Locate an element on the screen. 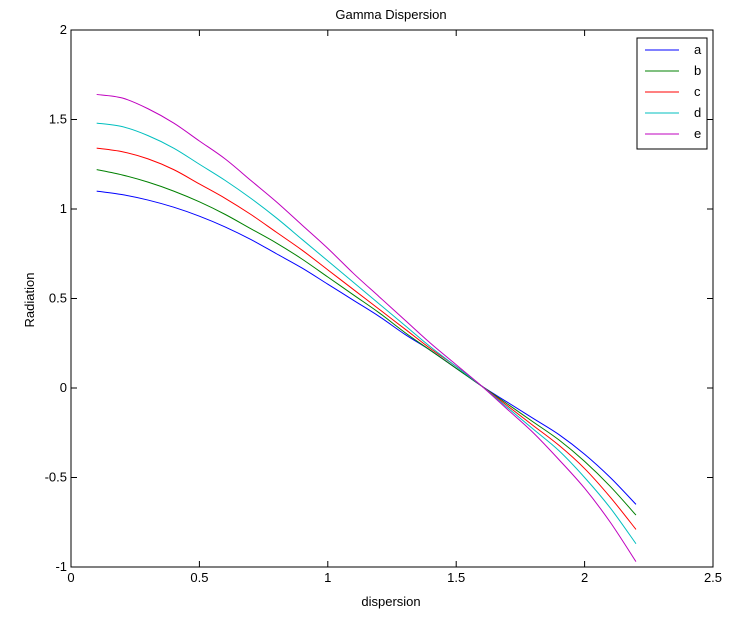 Image resolution: width=731 pixels, height=618 pixels. x-axis-label: dispersion is located at coordinates (390, 601).